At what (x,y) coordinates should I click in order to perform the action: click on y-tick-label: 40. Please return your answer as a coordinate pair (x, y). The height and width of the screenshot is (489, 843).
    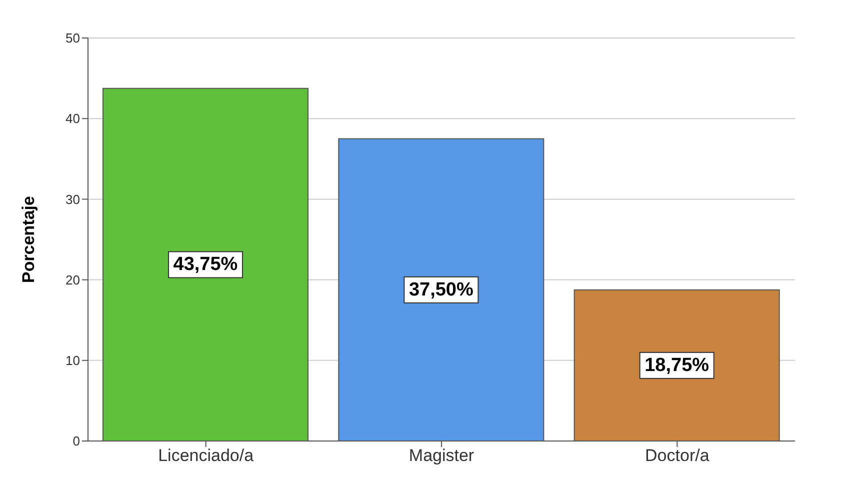
    Looking at the image, I should click on (73, 118).